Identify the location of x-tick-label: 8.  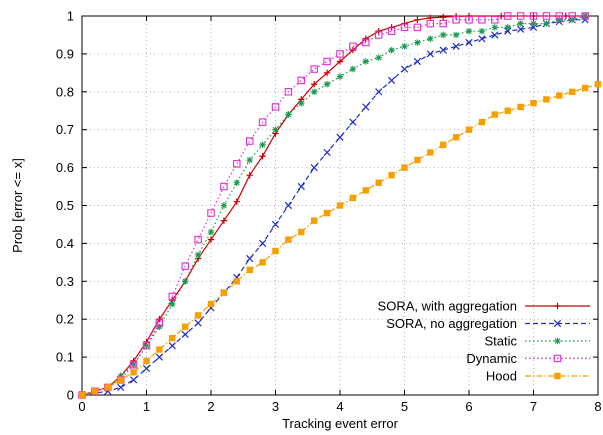
(597, 406).